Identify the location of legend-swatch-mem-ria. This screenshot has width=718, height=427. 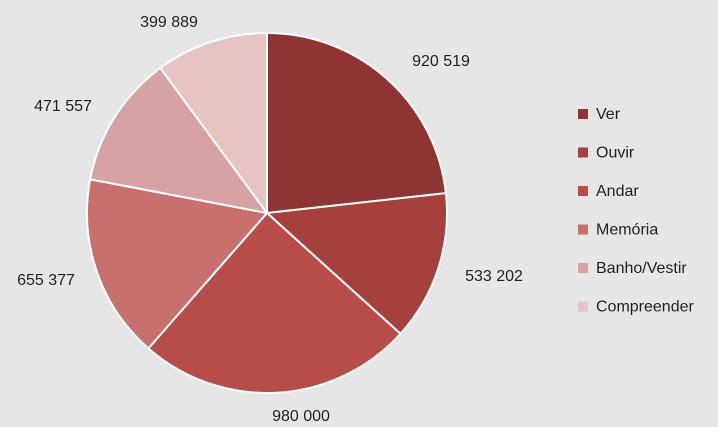
(583, 229).